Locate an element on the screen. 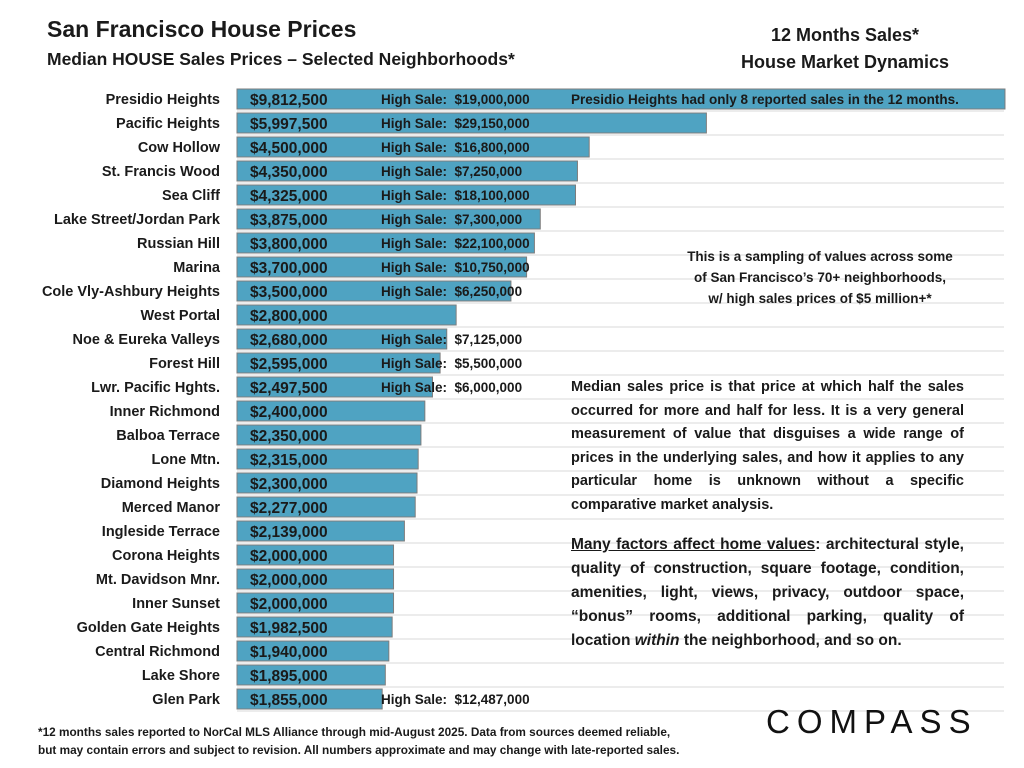 The image size is (1024, 768). category-label: Glen Park is located at coordinates (186, 700).